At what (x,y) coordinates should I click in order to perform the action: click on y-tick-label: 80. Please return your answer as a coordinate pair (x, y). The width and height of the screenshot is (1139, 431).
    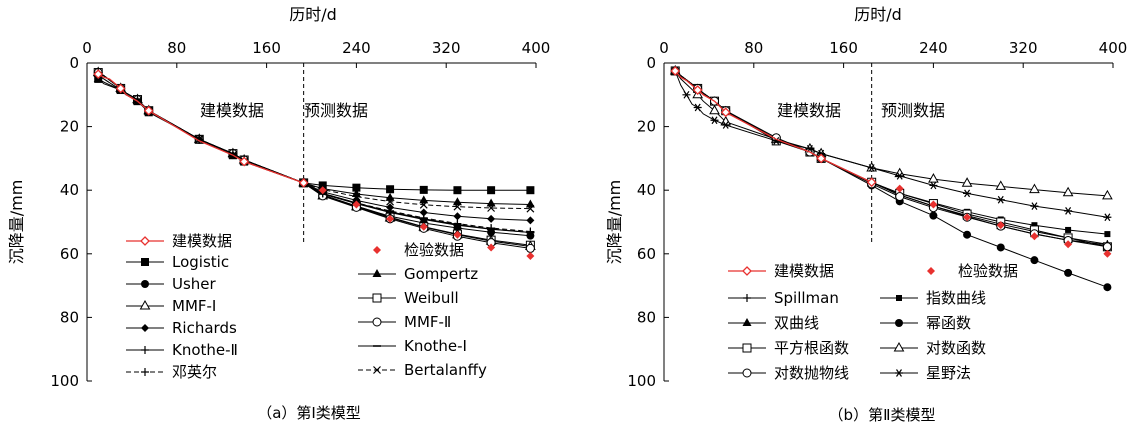
    Looking at the image, I should click on (69, 317).